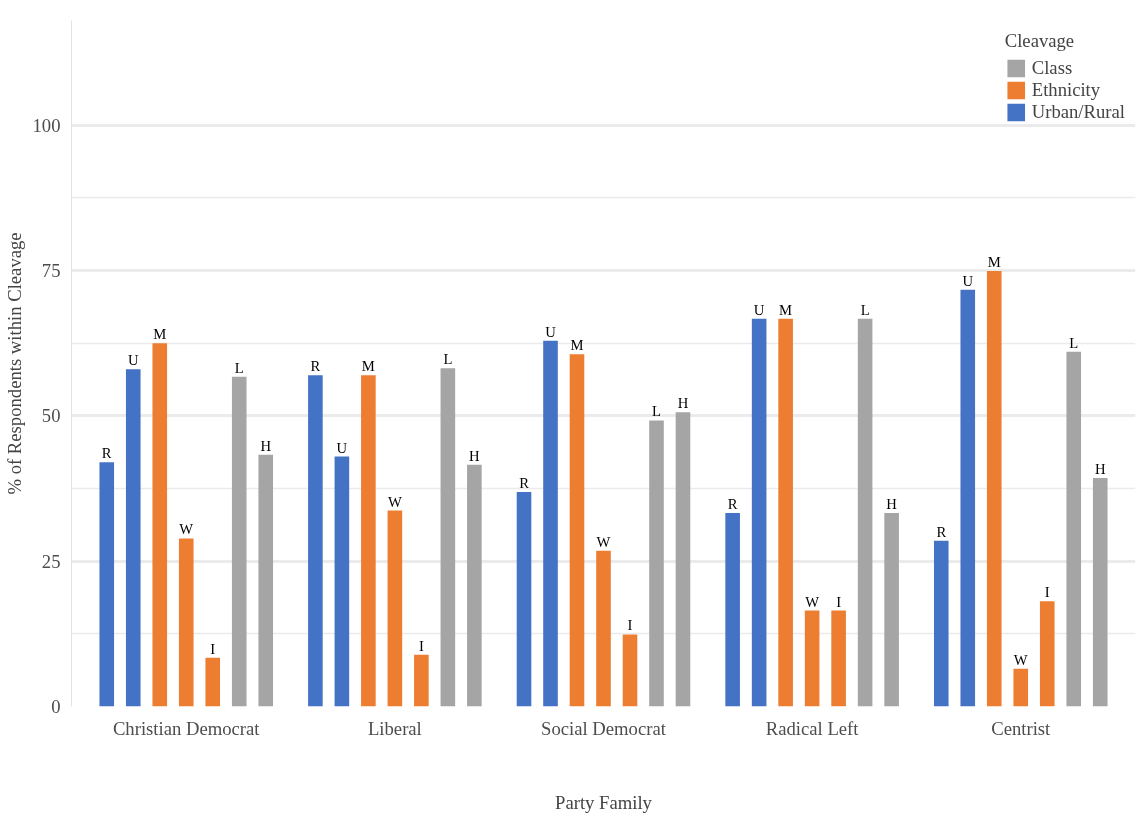  I want to click on y-tick-label: 0, so click(56, 706).